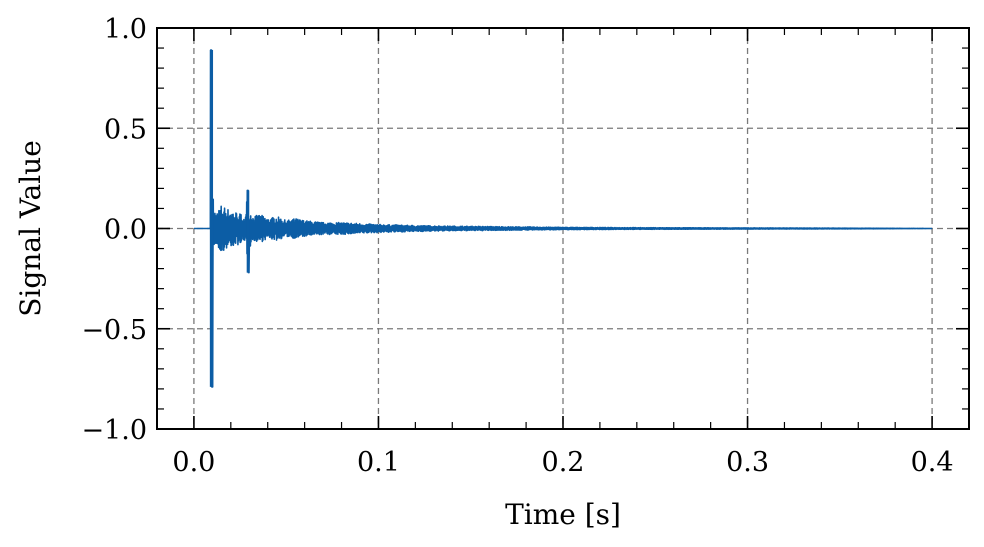 The height and width of the screenshot is (547, 984). I want to click on y-axis-label: Signal Value, so click(30, 228).